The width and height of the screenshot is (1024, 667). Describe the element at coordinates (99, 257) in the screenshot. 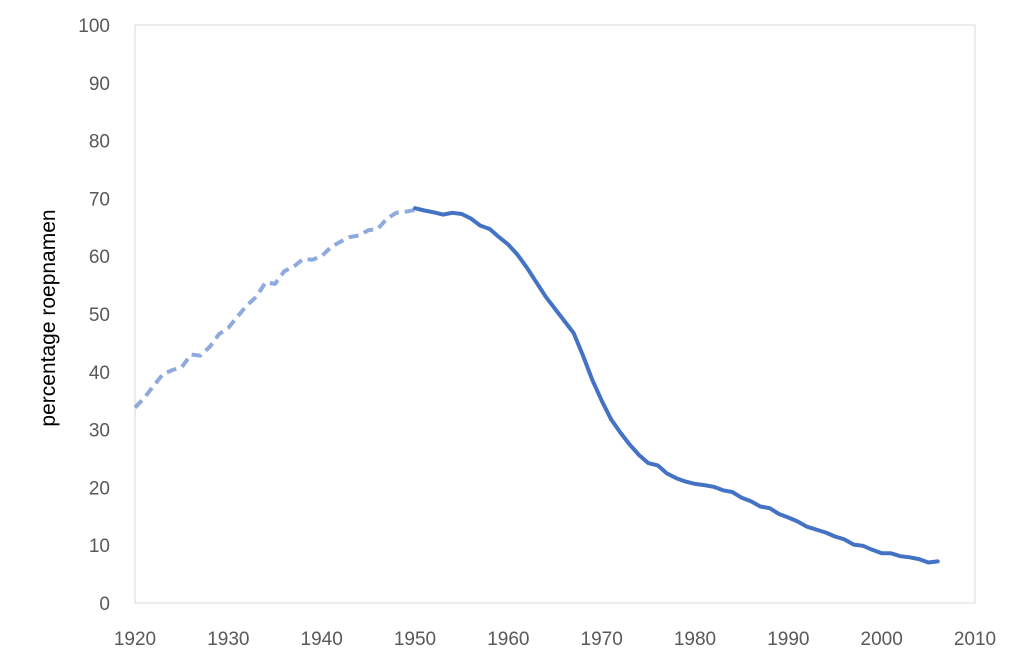

I see `y-tick-label: 60` at that location.